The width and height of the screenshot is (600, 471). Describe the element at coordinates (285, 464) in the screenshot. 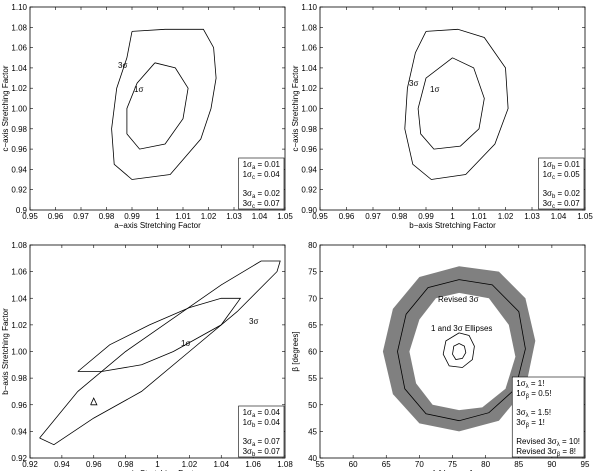

I see `x-tick-label: 1.08` at that location.